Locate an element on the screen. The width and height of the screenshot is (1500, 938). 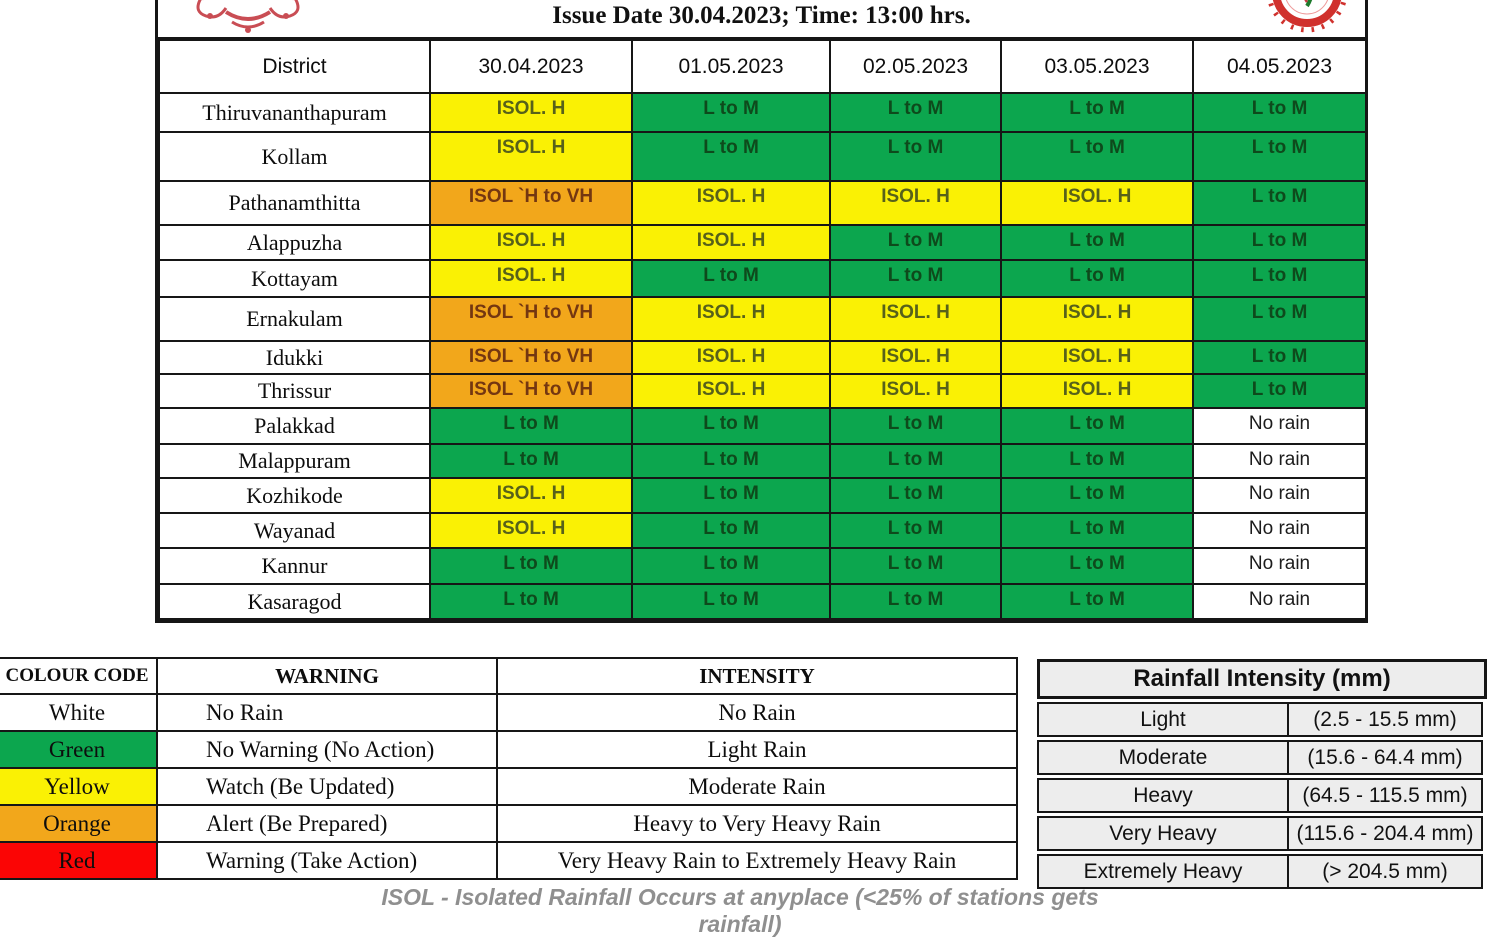
district-name: Kasaragod is located at coordinates (294, 601).